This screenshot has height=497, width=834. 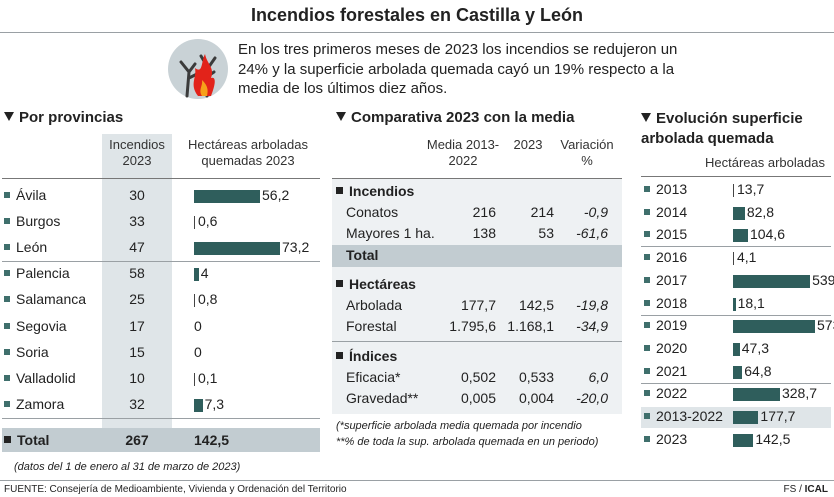 I want to click on incendios-row-media: 138, so click(x=484, y=233).